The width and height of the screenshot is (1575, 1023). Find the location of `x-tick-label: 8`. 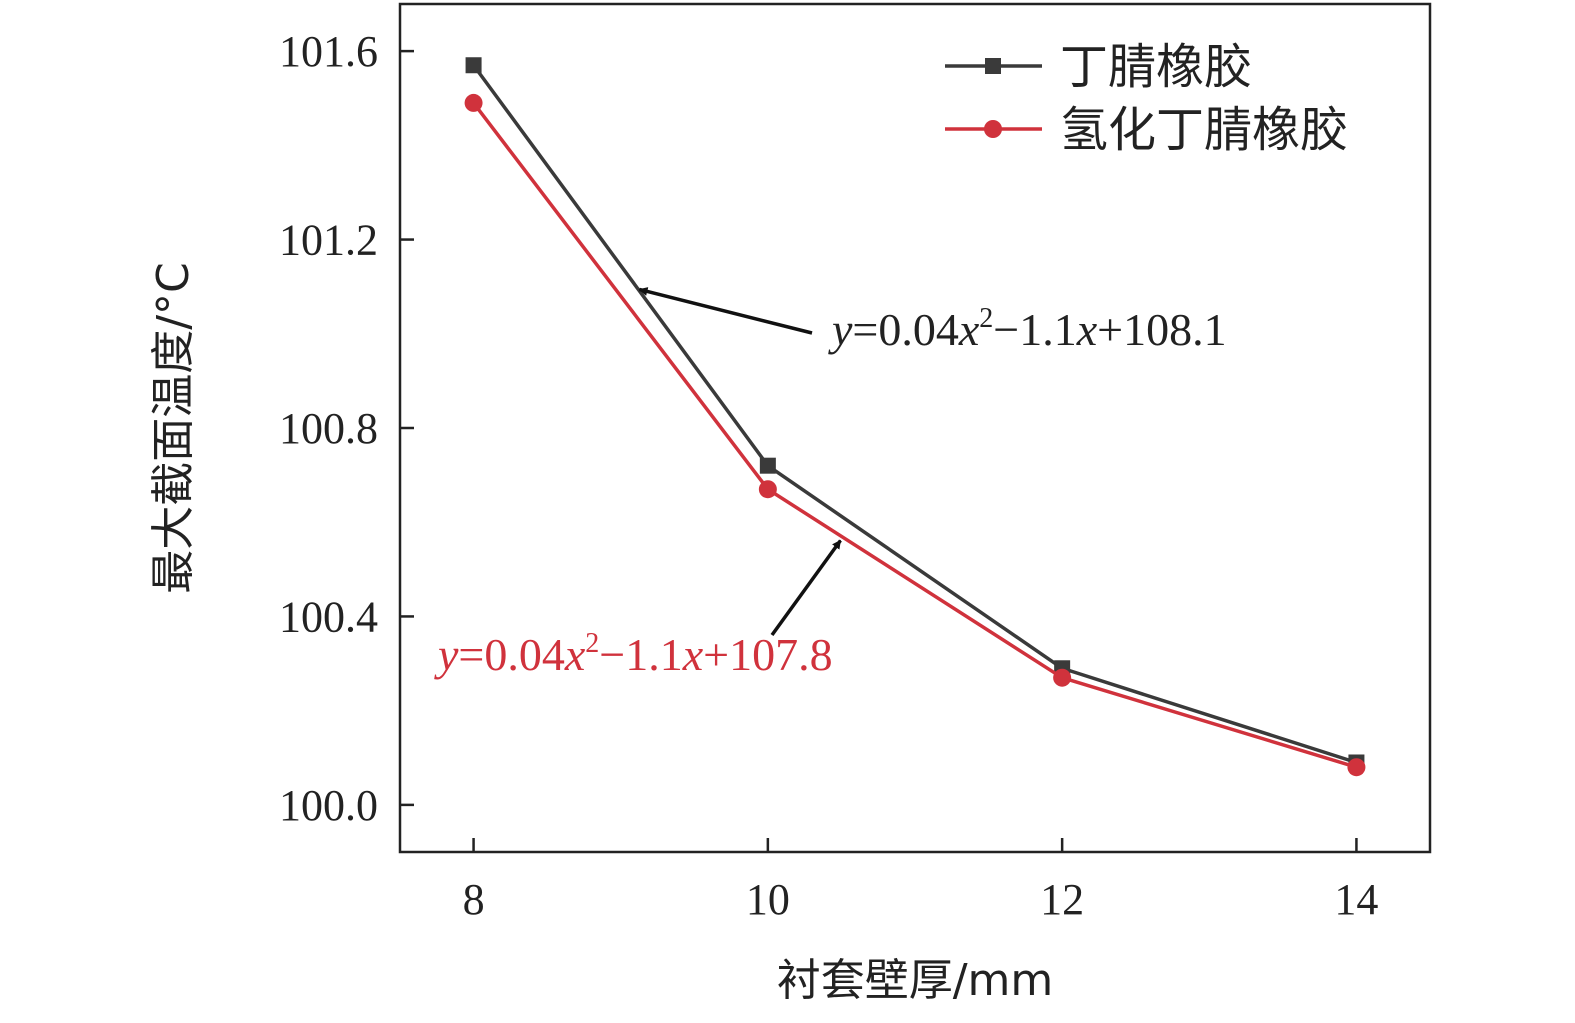

x-tick-label: 8 is located at coordinates (474, 899).